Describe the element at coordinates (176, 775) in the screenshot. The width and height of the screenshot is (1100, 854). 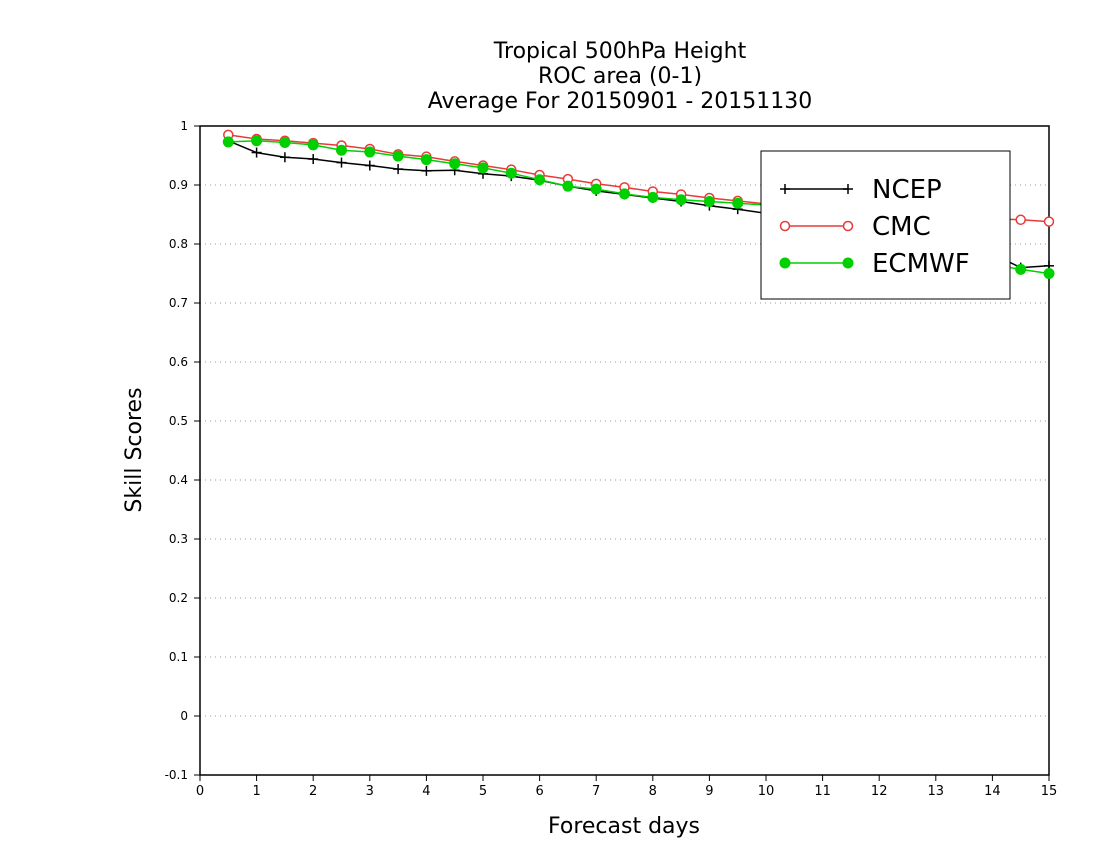
I see `y-tick-label: -0.1` at that location.